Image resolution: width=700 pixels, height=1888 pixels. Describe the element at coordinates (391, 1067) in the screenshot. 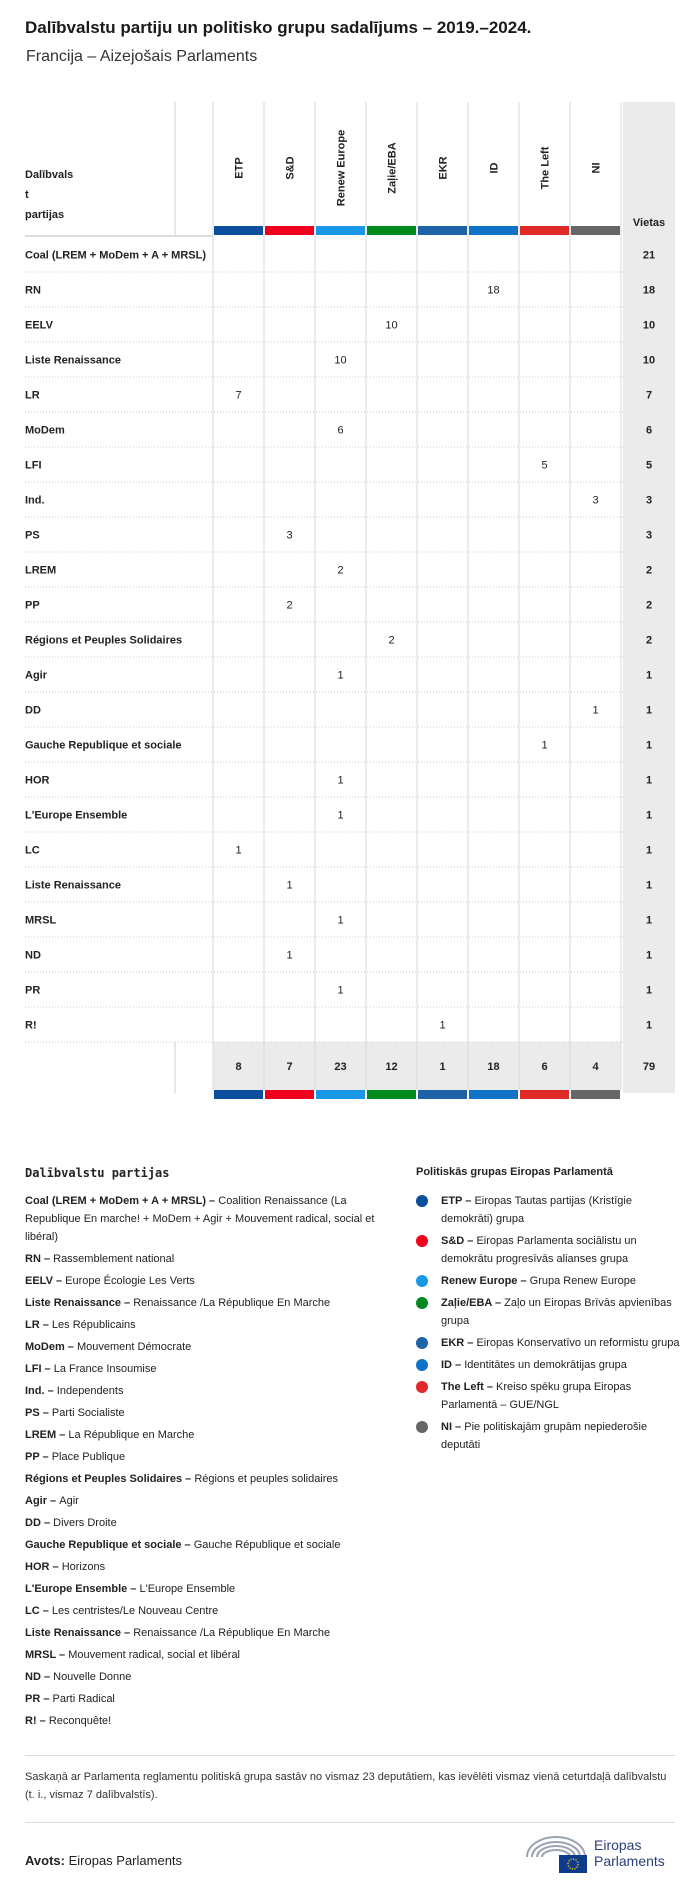

I see `column-total-3: 12` at that location.